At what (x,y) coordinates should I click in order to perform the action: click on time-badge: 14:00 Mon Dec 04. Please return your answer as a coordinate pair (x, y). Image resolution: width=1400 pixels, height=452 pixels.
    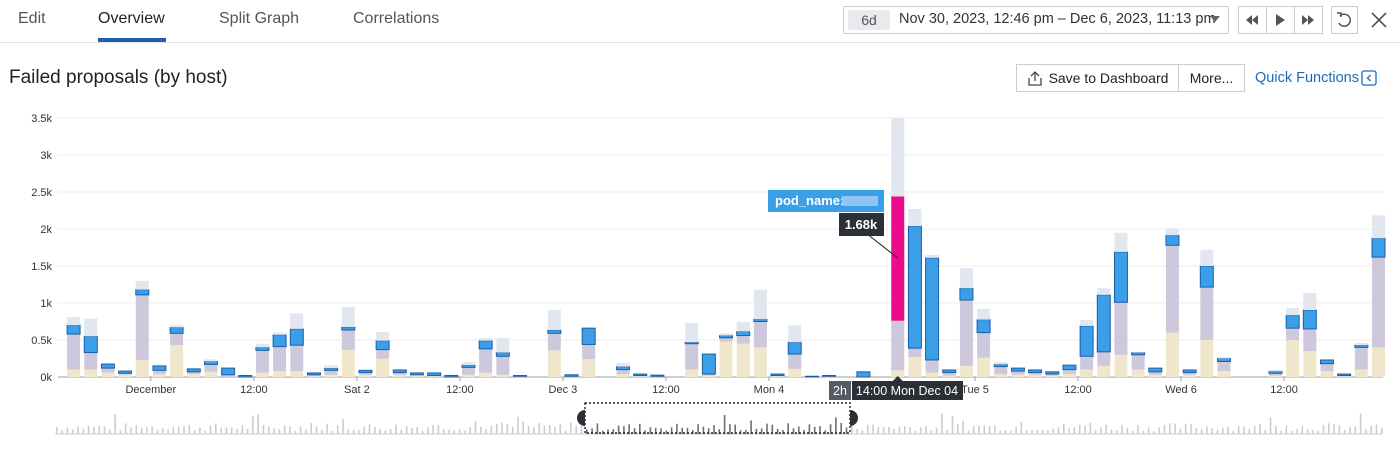
    Looking at the image, I should click on (907, 391).